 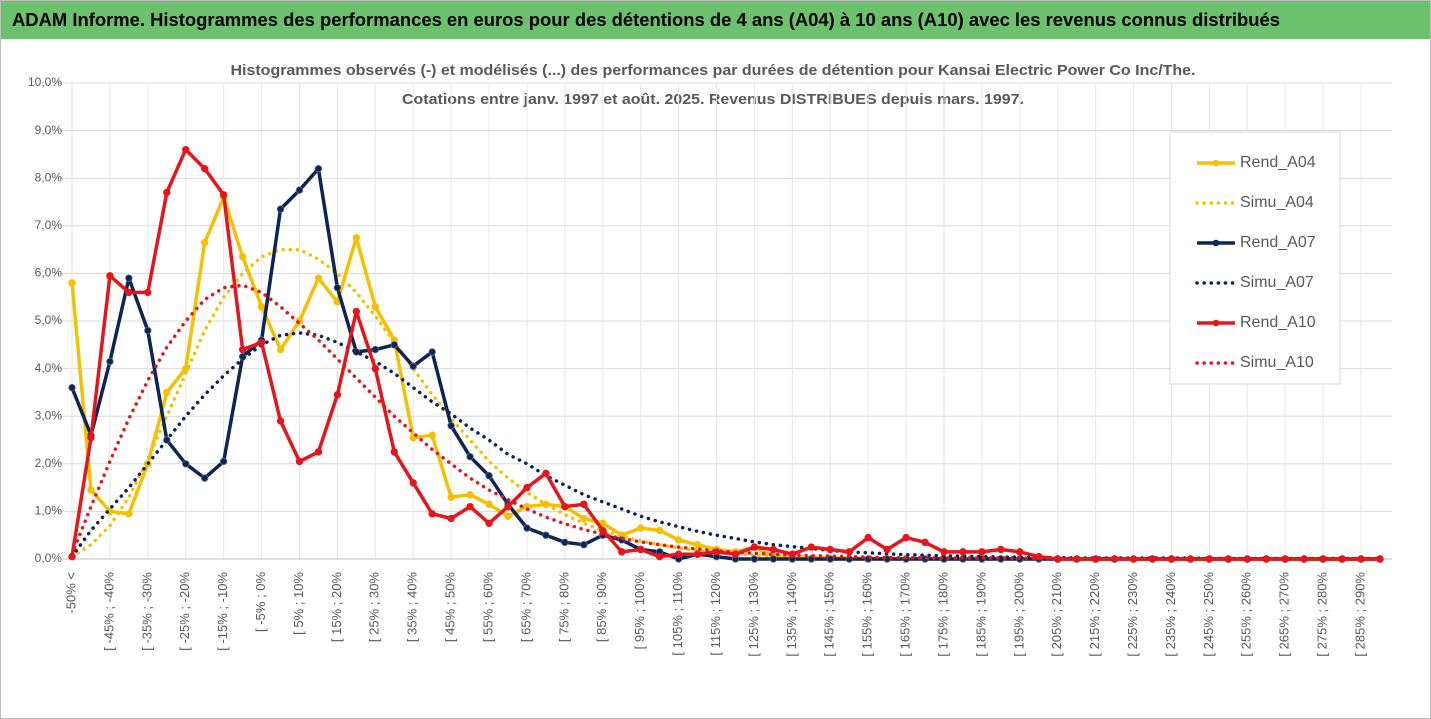 I want to click on legend-label: Rend_A10, so click(x=1278, y=322).